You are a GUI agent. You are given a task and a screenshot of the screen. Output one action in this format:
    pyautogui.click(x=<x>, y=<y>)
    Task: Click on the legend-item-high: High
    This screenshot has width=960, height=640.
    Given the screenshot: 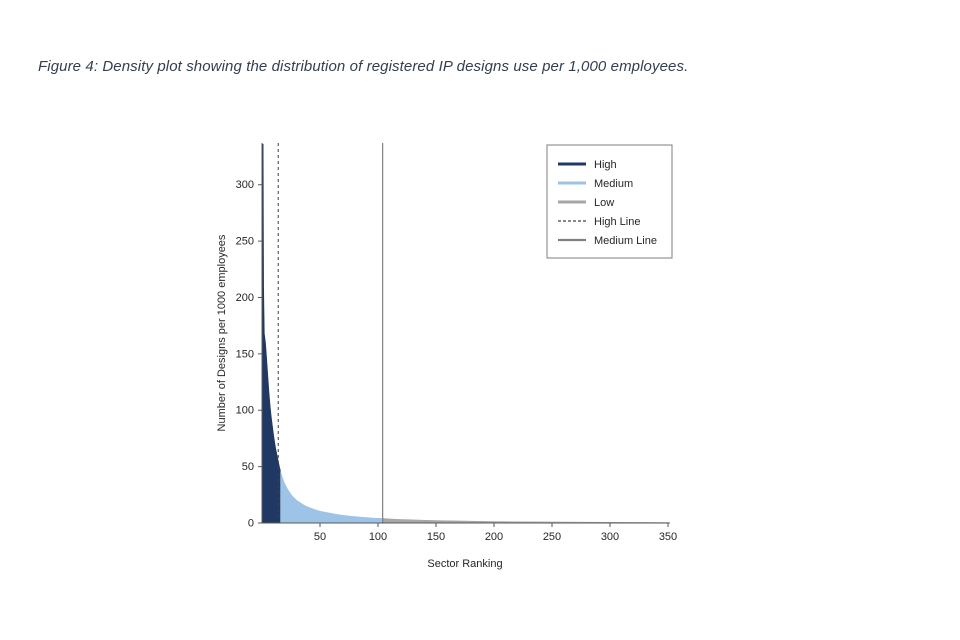 What is the action you would take?
    pyautogui.click(x=587, y=165)
    